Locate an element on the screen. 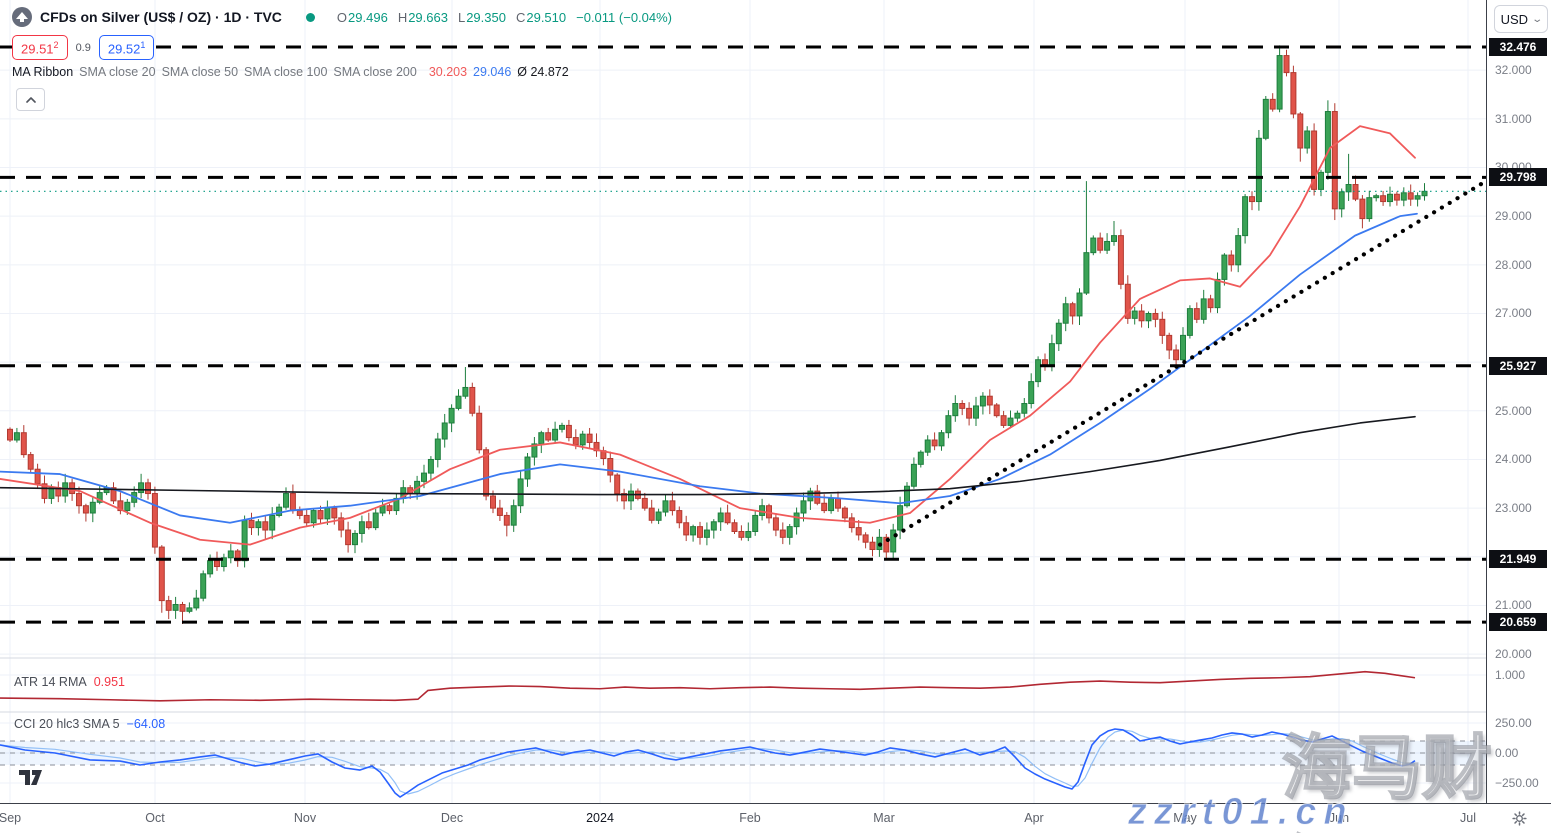  price-axis-border is located at coordinates (1486, 401).